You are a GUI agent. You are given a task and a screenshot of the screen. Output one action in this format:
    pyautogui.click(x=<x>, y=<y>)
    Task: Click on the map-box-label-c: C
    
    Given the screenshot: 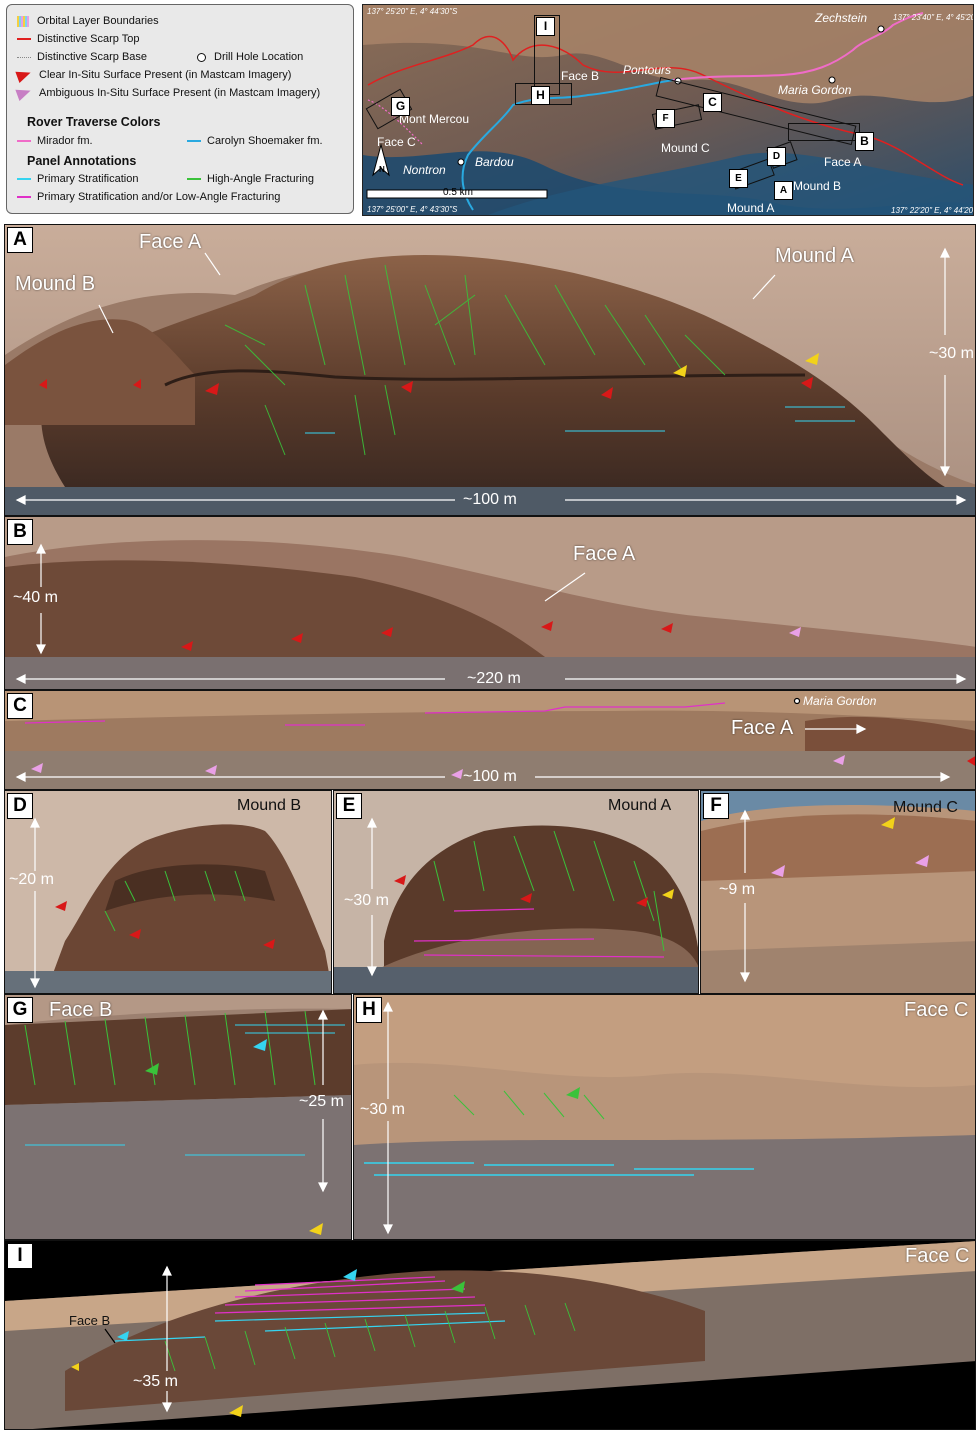 What is the action you would take?
    pyautogui.click(x=712, y=102)
    